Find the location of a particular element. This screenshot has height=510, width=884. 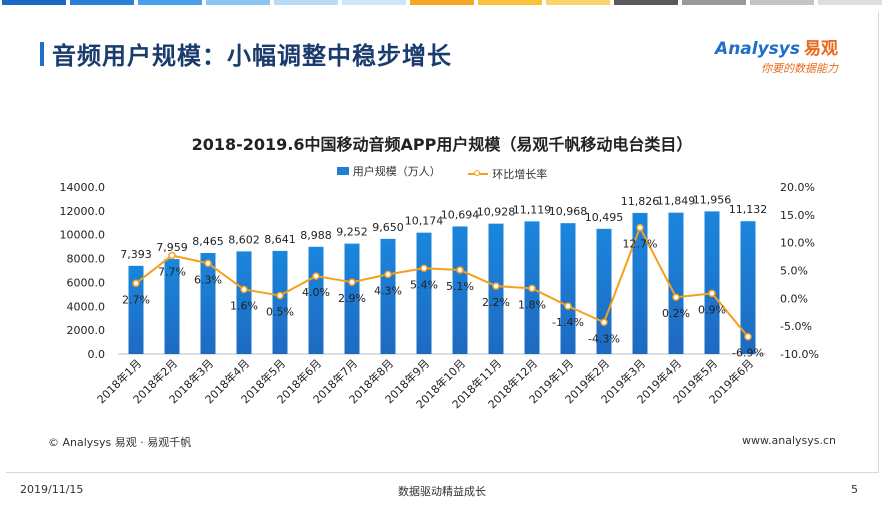

bar-value-label: 10,968 is located at coordinates (568, 211).